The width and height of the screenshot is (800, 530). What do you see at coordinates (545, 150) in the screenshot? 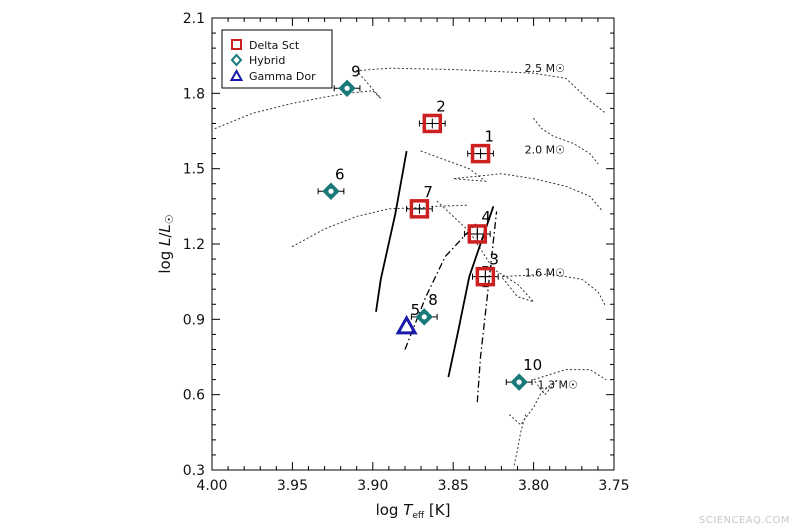
I see `mass-track-label: 2.0 M☉` at bounding box center [545, 150].